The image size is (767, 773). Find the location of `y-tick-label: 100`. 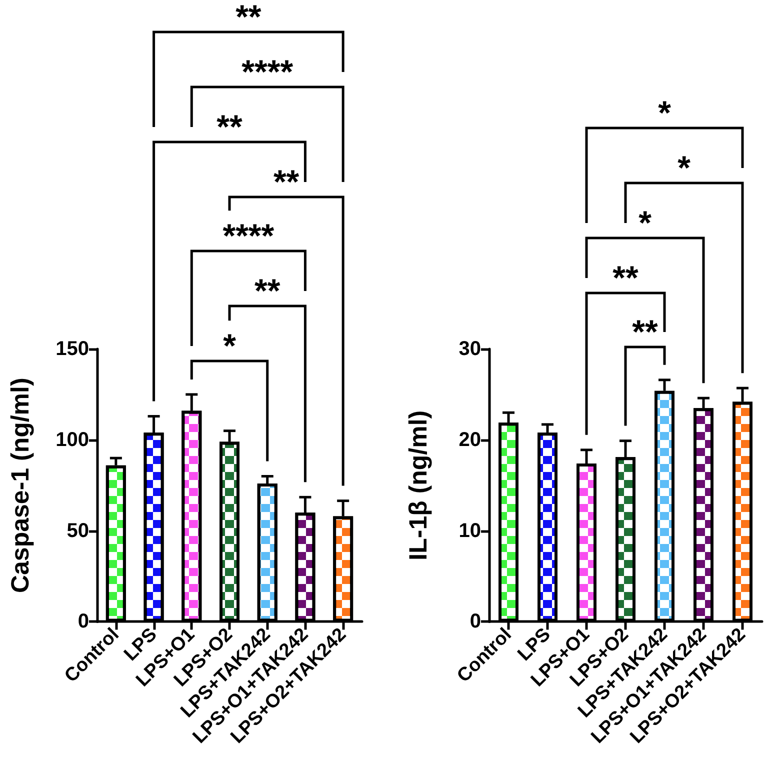

y-tick-label: 100 is located at coordinates (72, 439).